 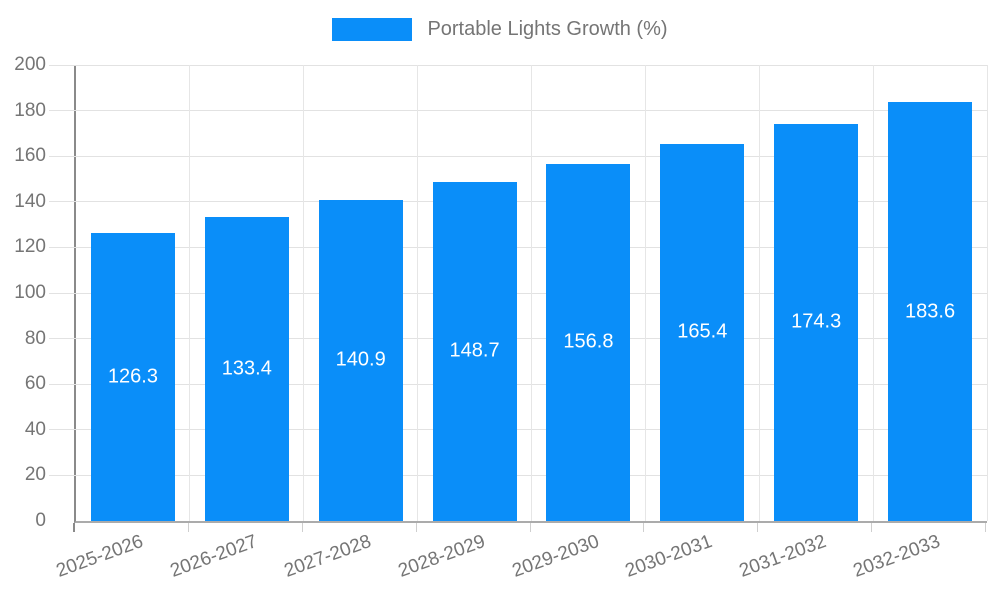 I want to click on bar: 165.4, so click(x=702, y=332).